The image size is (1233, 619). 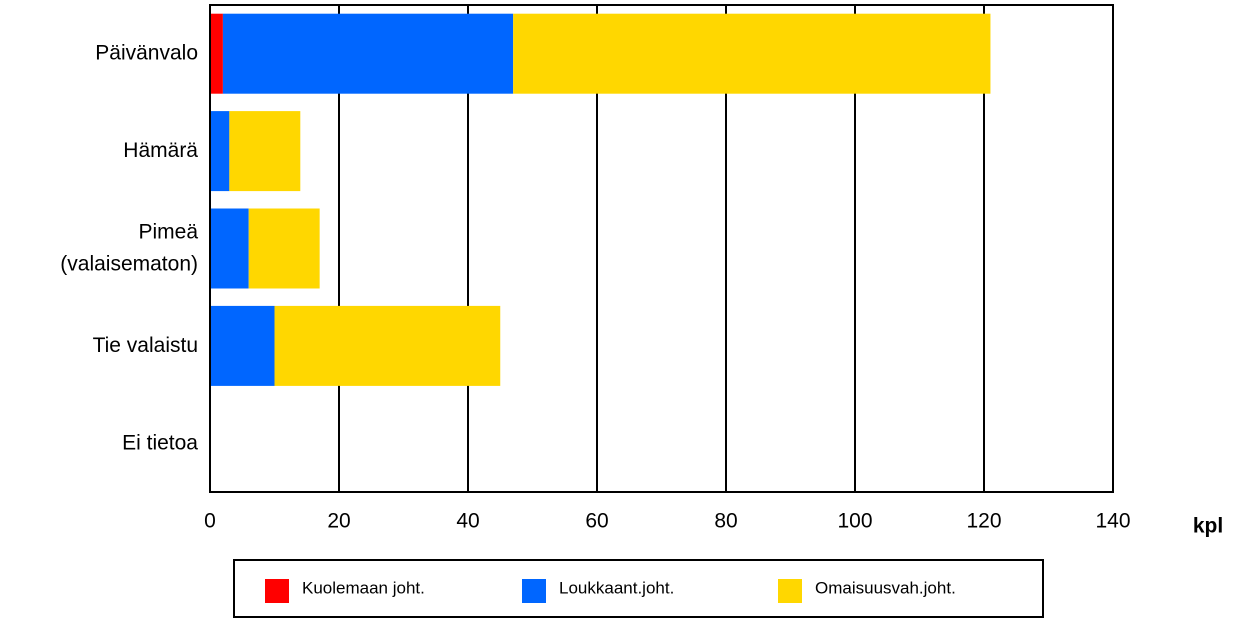 What do you see at coordinates (168, 231) in the screenshot?
I see `y-tick-label-line: Pimeä` at bounding box center [168, 231].